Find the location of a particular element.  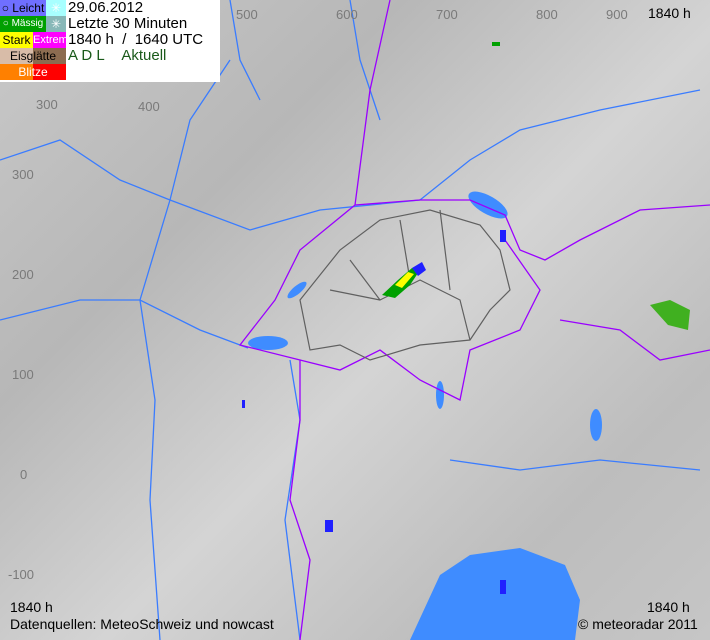

legend-leicht: ○ Leicht is located at coordinates (23, 8).